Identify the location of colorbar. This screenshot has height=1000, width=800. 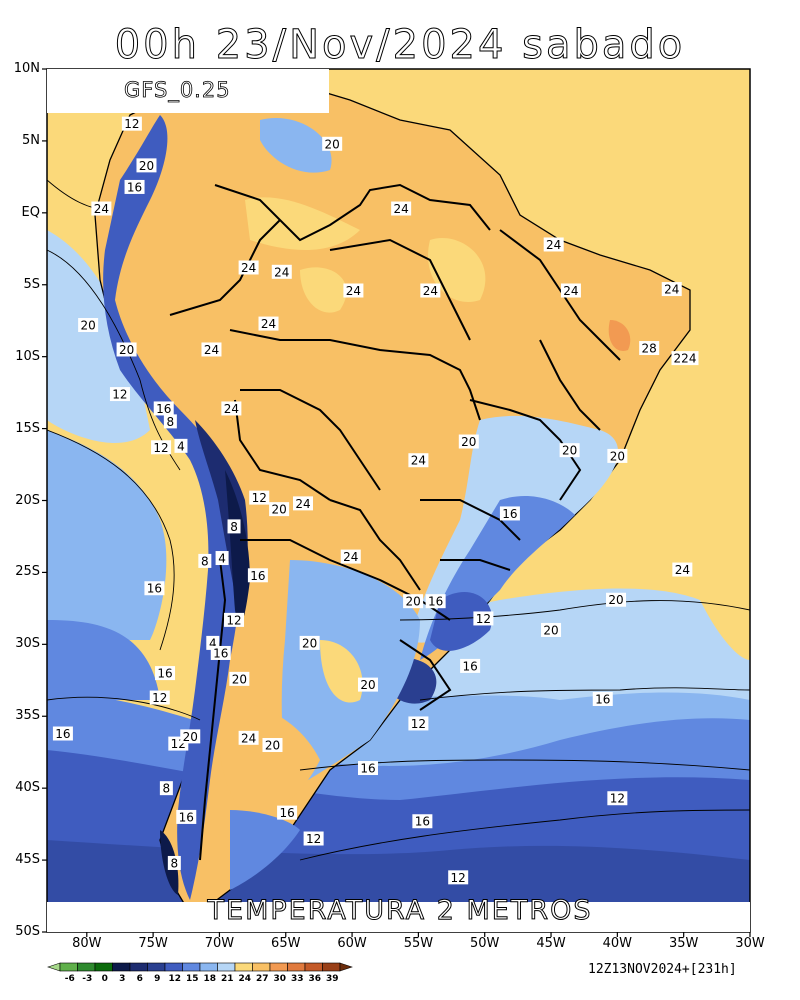
(200, 967).